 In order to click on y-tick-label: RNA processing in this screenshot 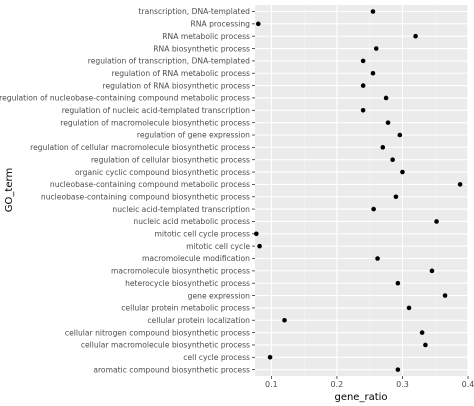, I will do `click(221, 24)`.